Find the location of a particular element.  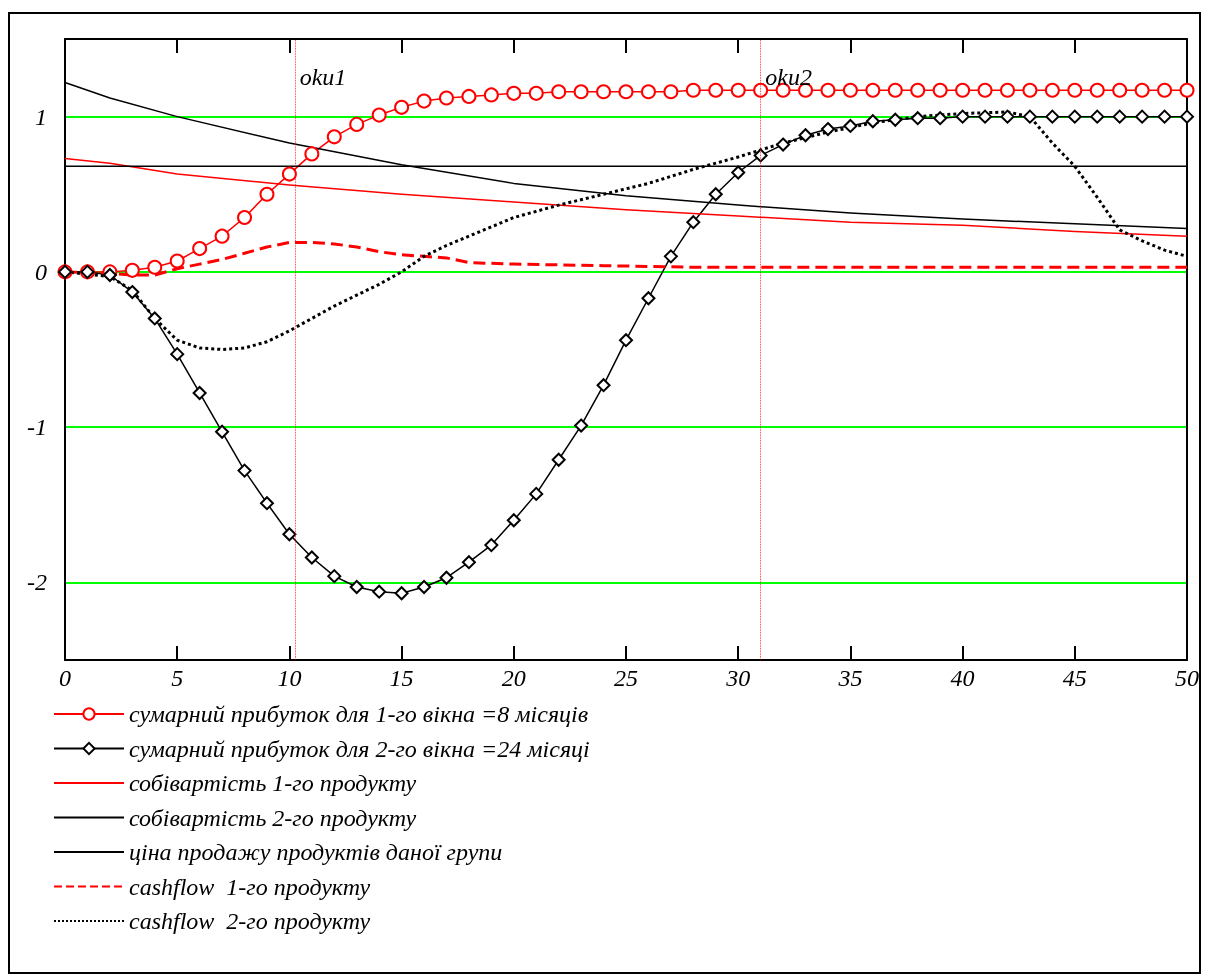

y-tick-label: -1 is located at coordinates (37, 427).